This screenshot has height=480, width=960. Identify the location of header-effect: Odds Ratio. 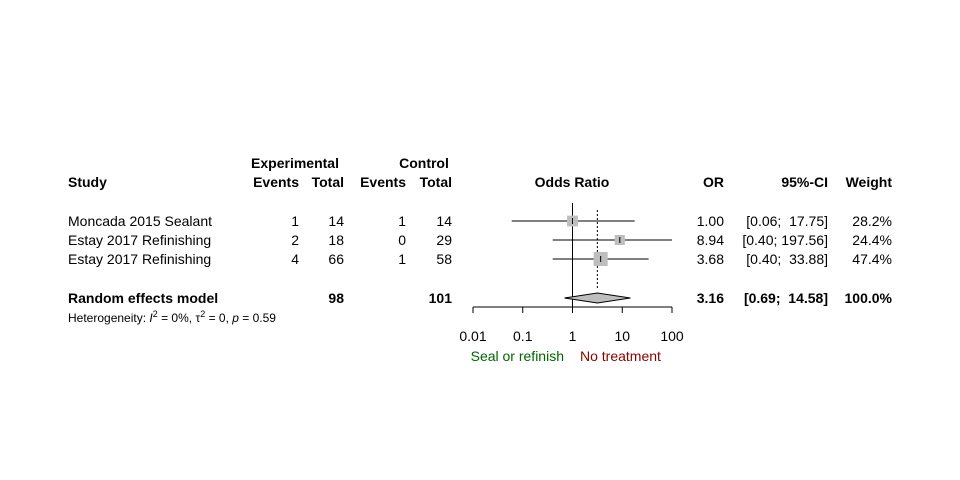
(572, 182).